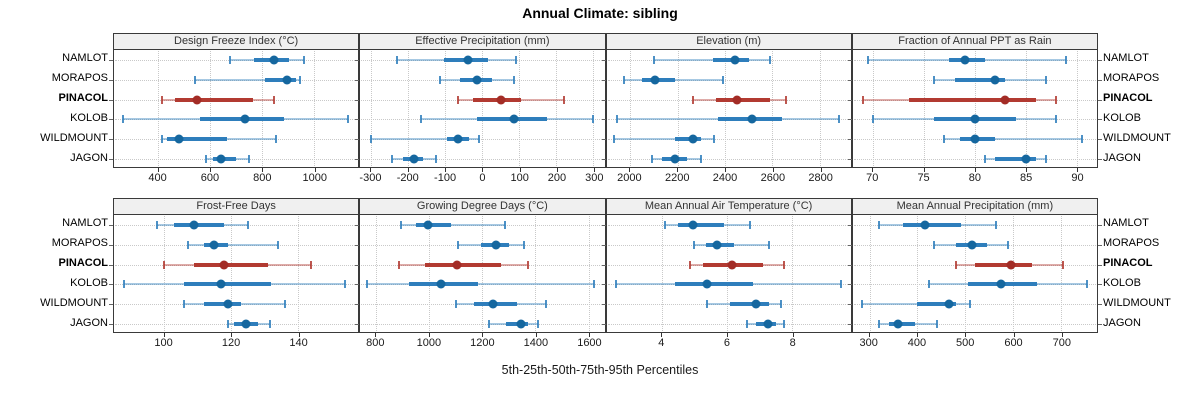  What do you see at coordinates (729, 41) in the screenshot?
I see `panel-title: Elevation (m)` at bounding box center [729, 41].